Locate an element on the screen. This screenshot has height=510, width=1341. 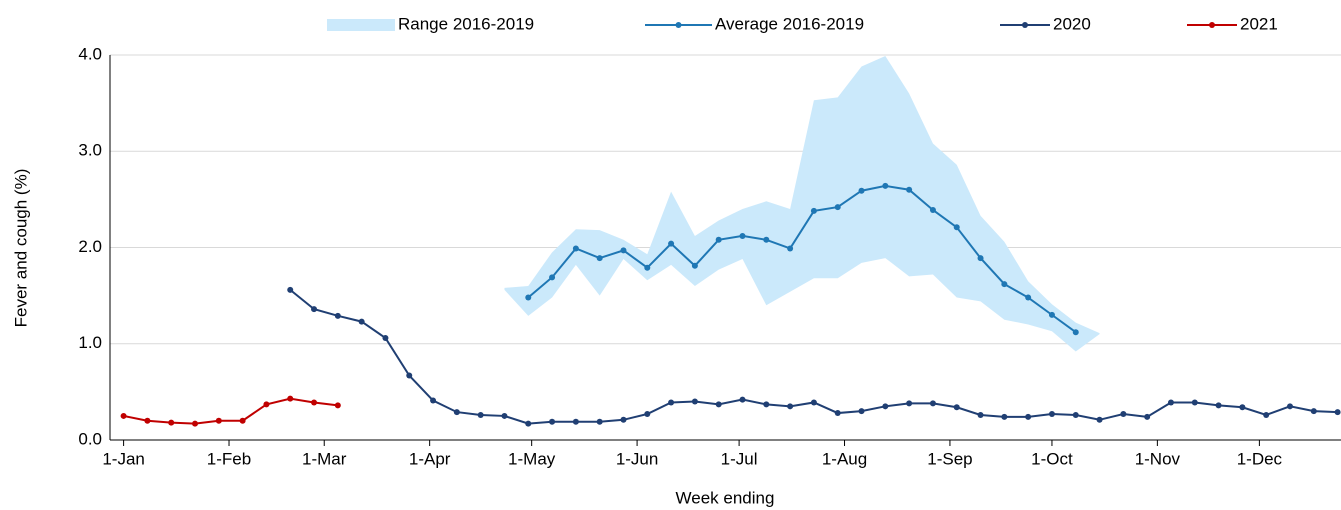
legend-label: 2020 is located at coordinates (1072, 23).